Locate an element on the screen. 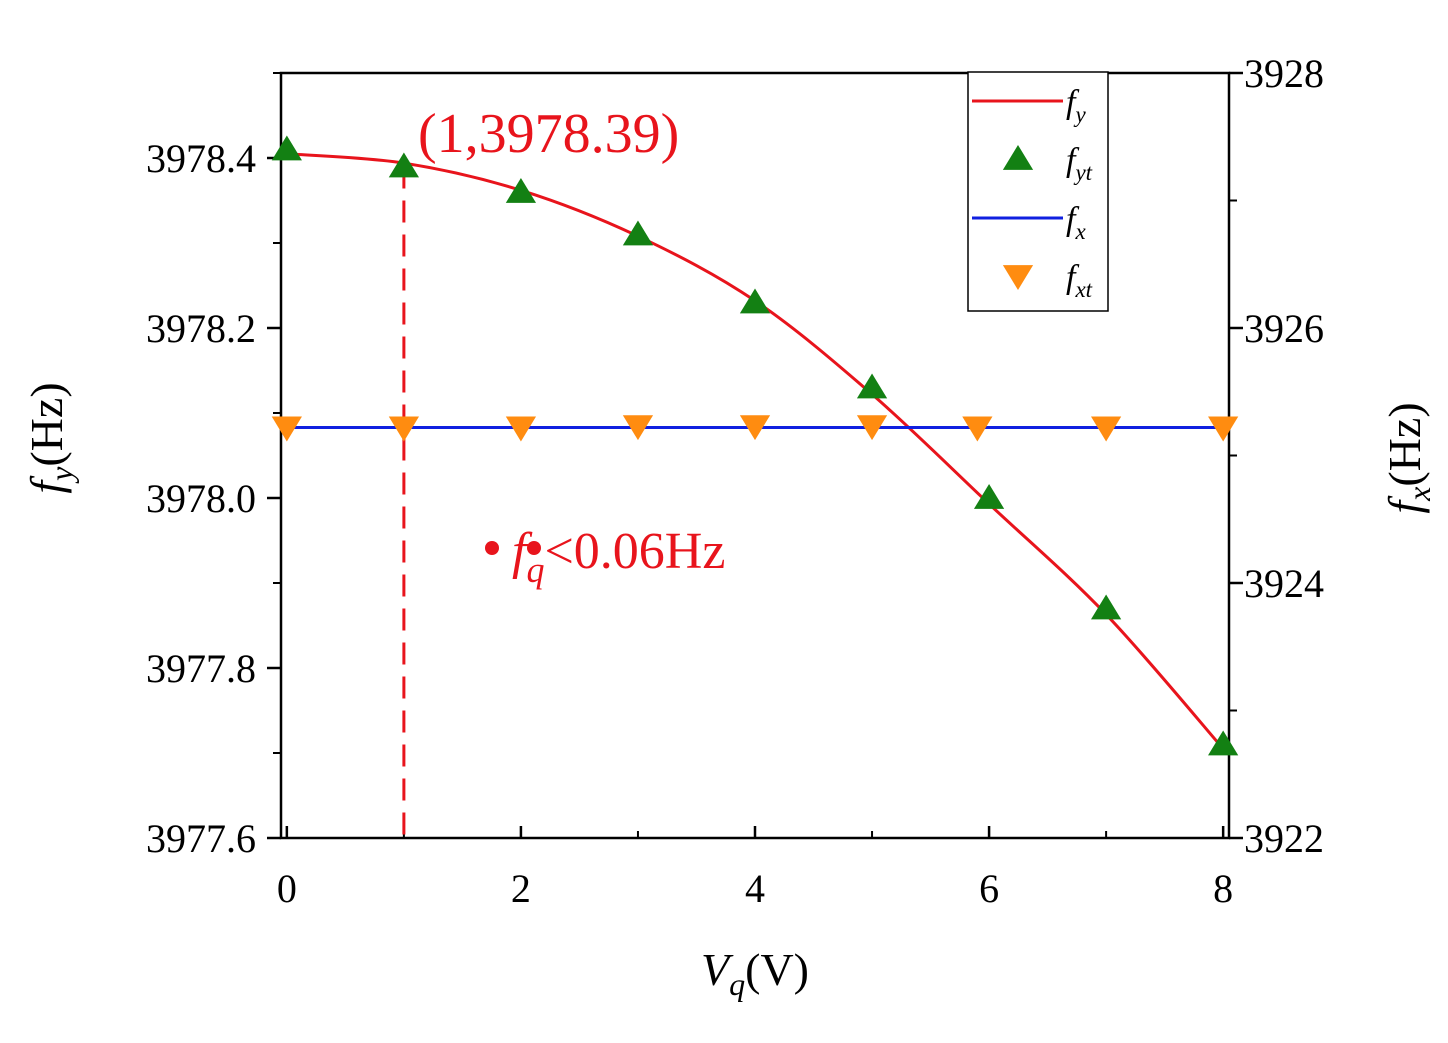  note-dot is located at coordinates (534, 548).